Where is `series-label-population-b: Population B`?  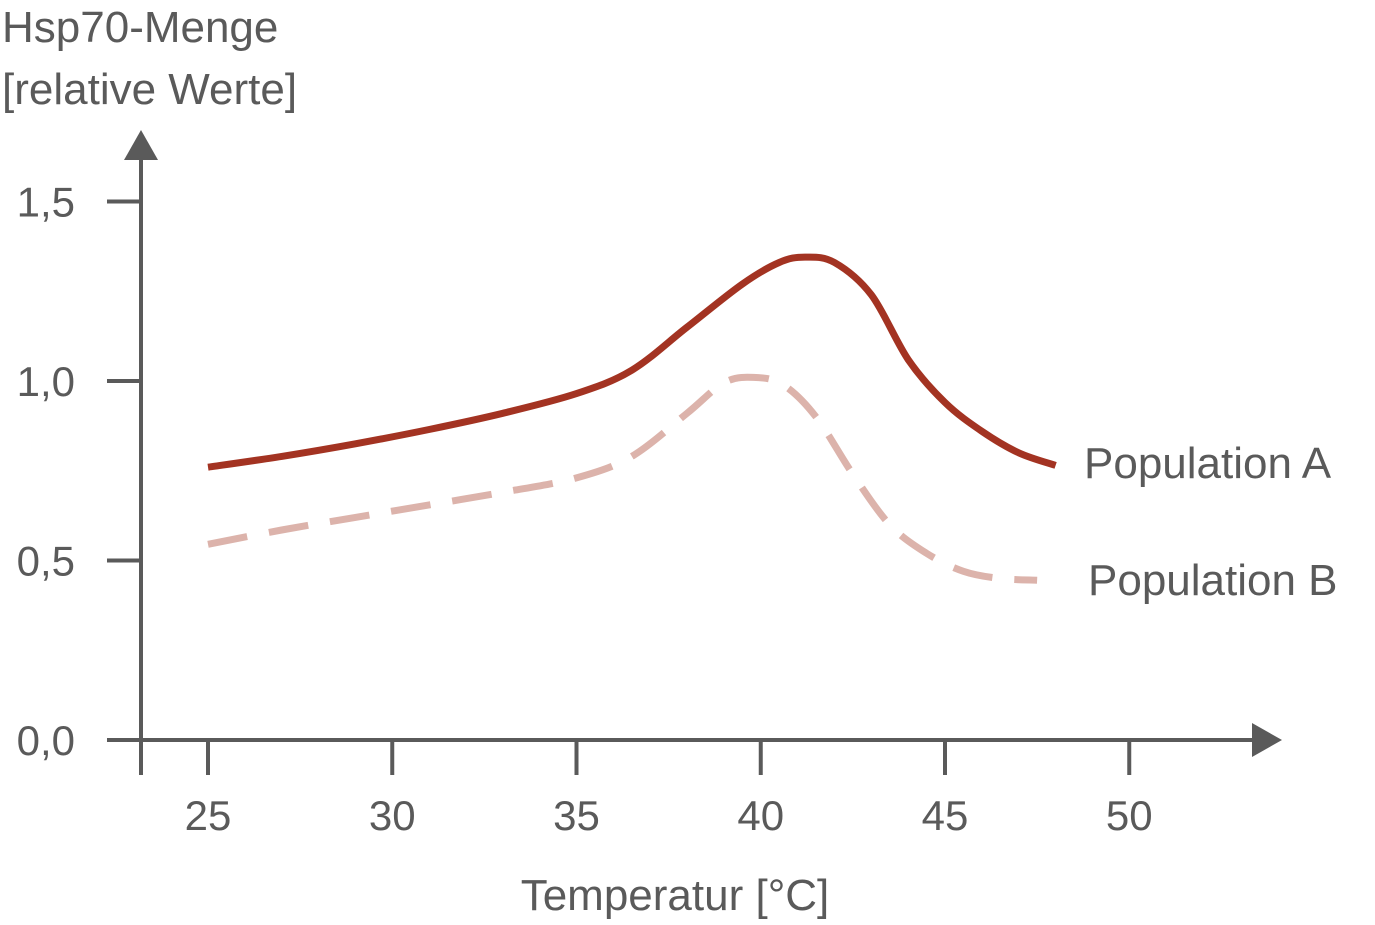 series-label-population-b: Population B is located at coordinates (1213, 580).